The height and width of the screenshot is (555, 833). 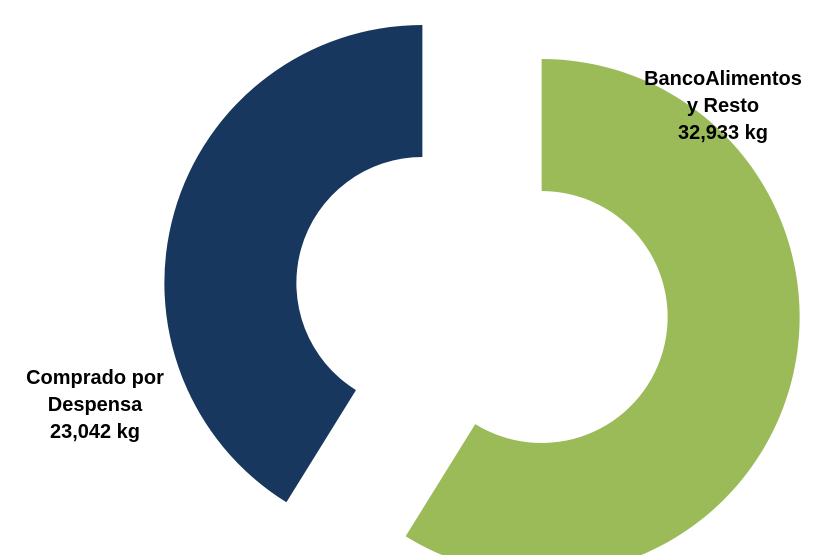 I want to click on slice-label-comprado-despensa: Comprado por Despensa 23,042 kg, so click(x=95, y=405).